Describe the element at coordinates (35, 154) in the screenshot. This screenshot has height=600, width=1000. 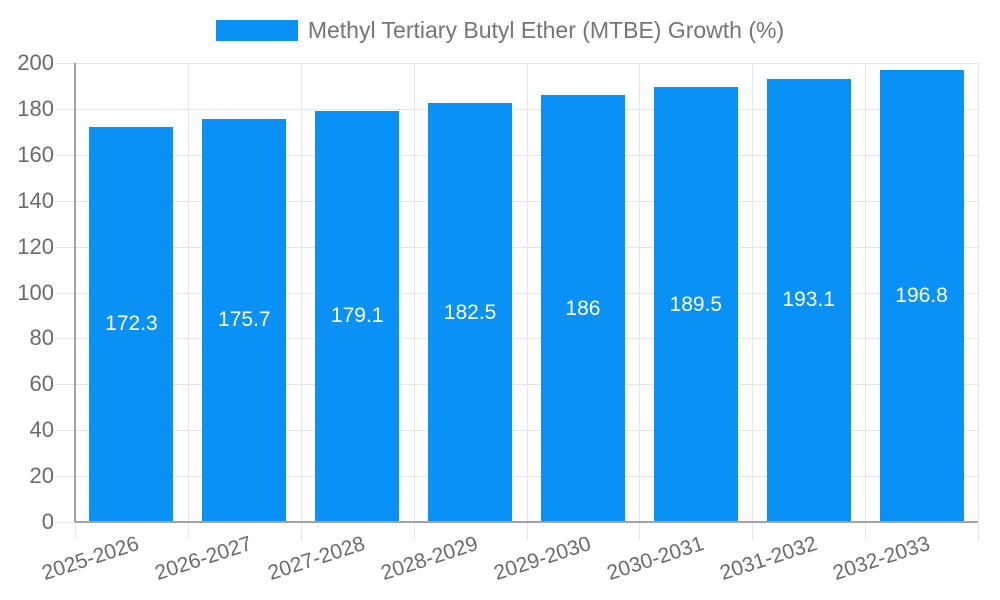
I see `y-tick-label: 160` at that location.